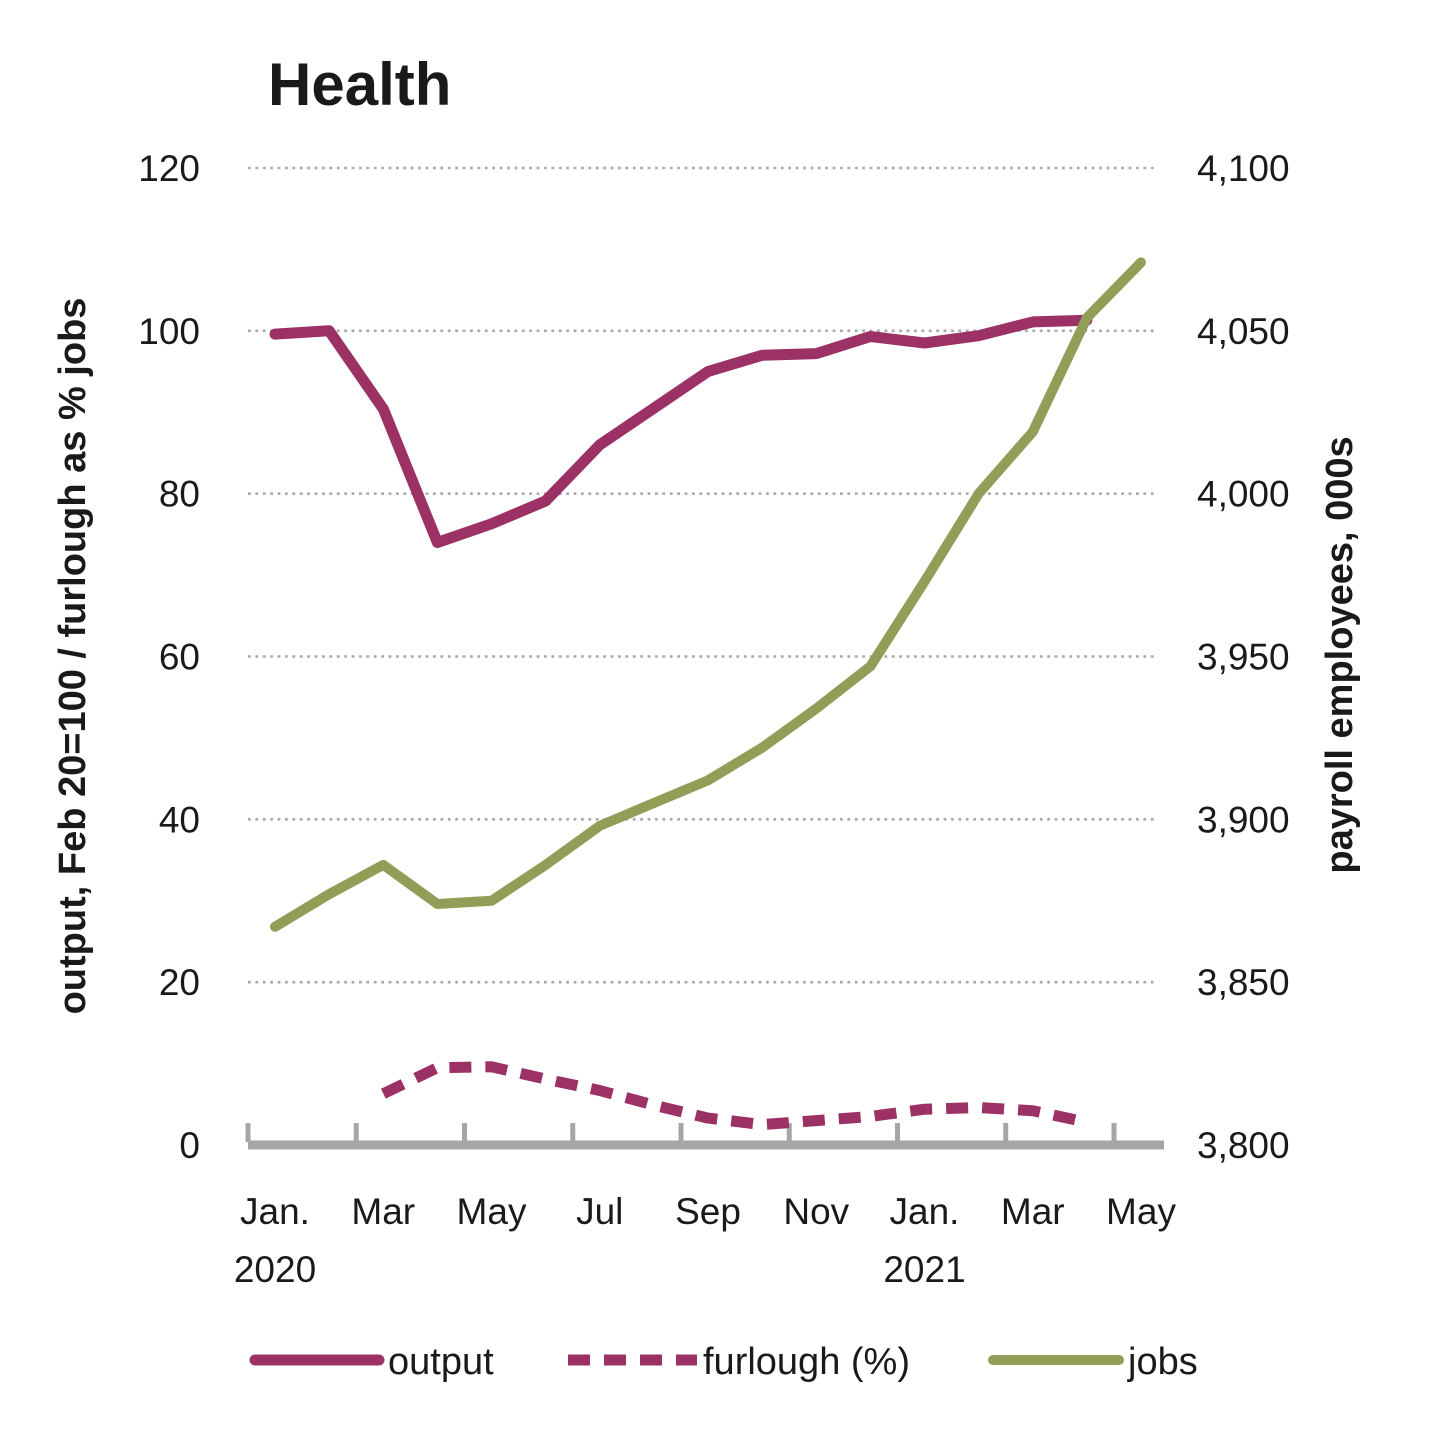 This screenshot has height=1429, width=1429. Describe the element at coordinates (179, 819) in the screenshot. I see `left-tick-label: 40` at that location.